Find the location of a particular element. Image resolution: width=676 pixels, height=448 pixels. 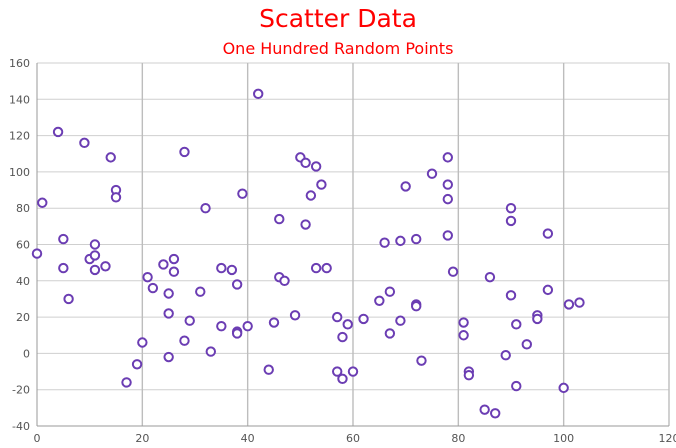

y-tick-label: 160 is located at coordinates (19, 63).